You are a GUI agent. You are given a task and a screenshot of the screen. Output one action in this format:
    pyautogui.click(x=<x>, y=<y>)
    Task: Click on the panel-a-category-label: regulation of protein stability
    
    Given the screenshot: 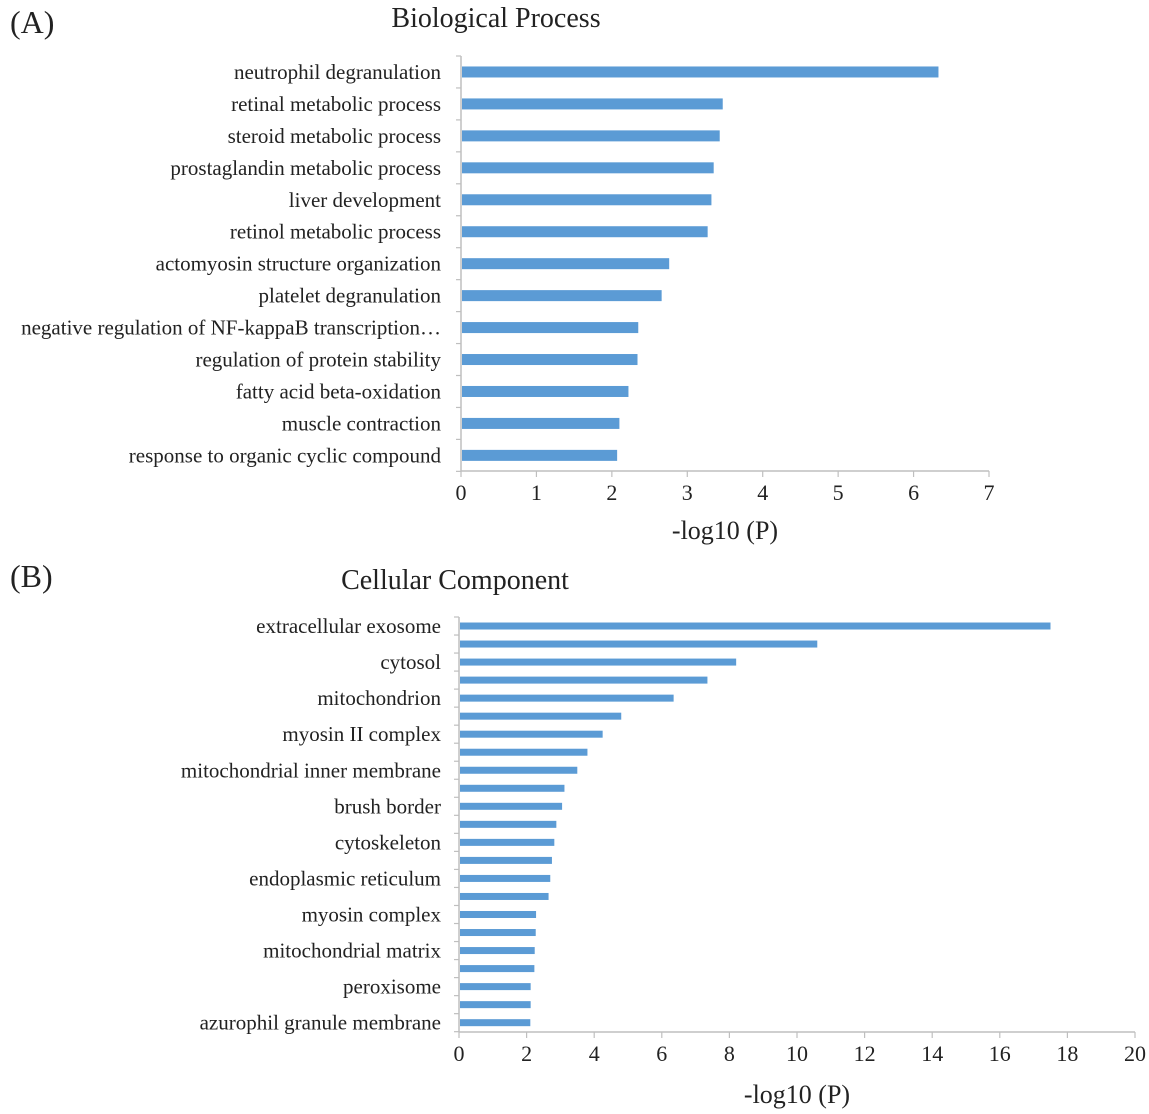 What is the action you would take?
    pyautogui.click(x=318, y=360)
    